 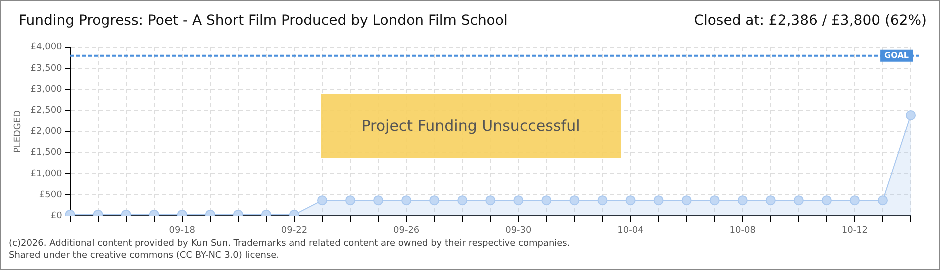 I want to click on y-tick-label: £2,000, so click(x=46, y=132).